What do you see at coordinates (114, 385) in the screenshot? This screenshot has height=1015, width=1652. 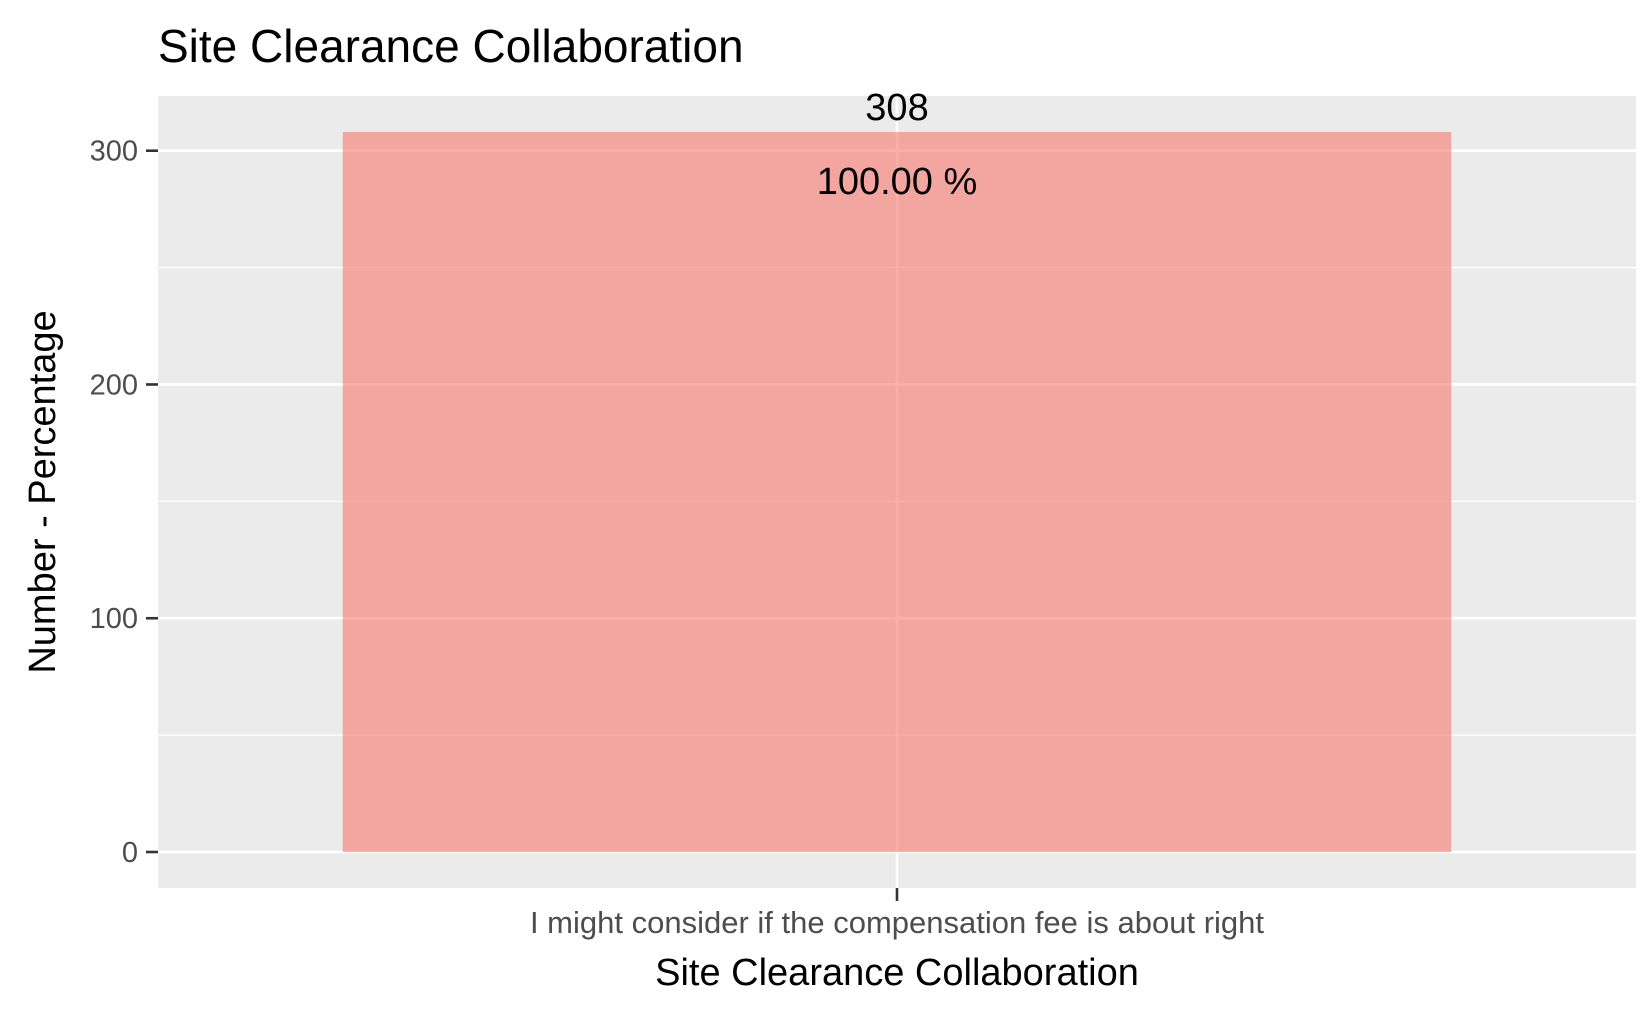 I see `y-tick-label: 200` at bounding box center [114, 385].